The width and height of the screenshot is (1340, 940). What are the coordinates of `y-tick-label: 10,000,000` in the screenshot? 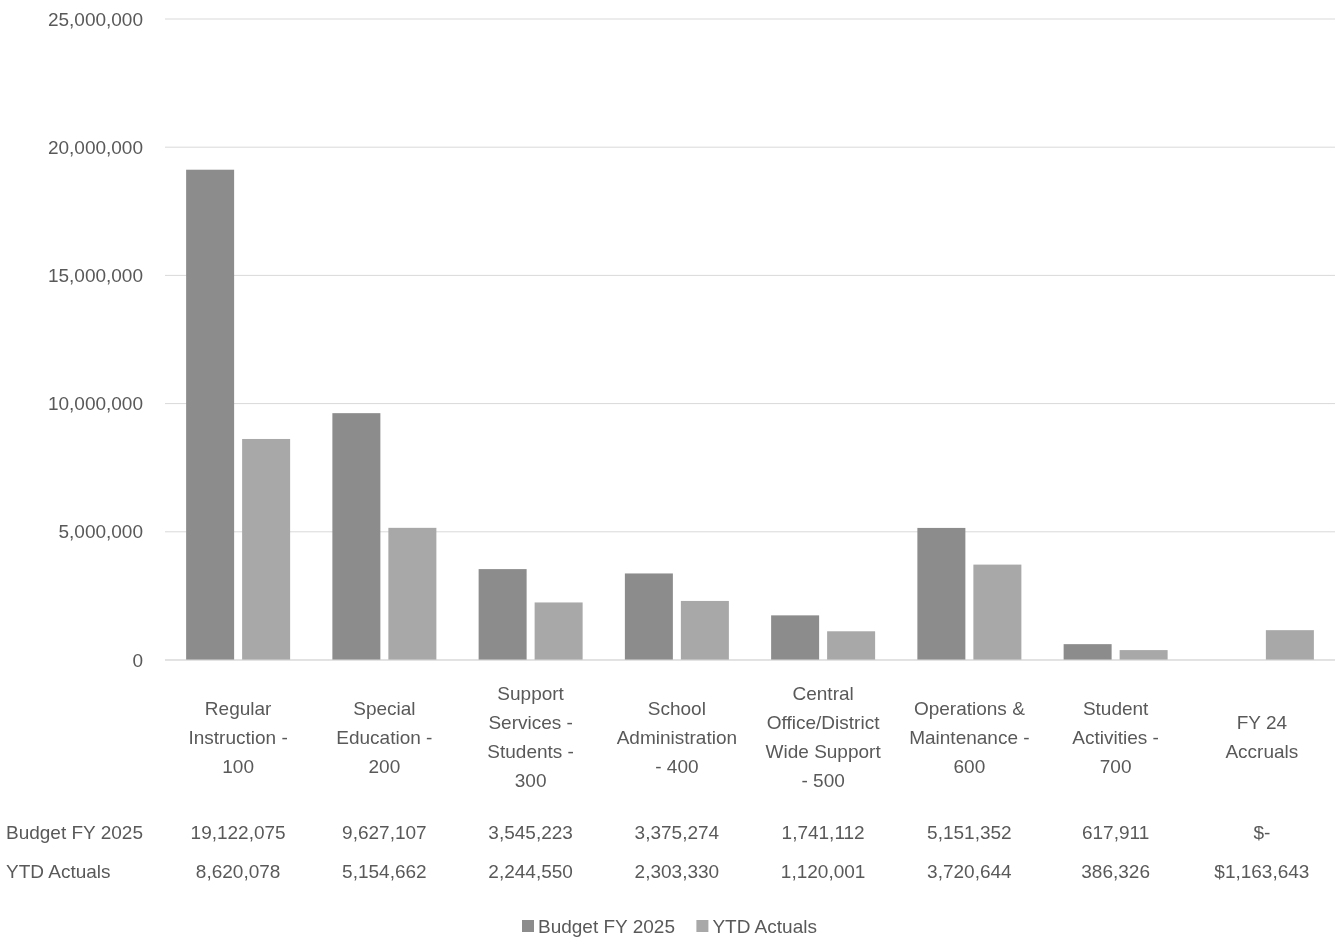 It's located at (95, 404).